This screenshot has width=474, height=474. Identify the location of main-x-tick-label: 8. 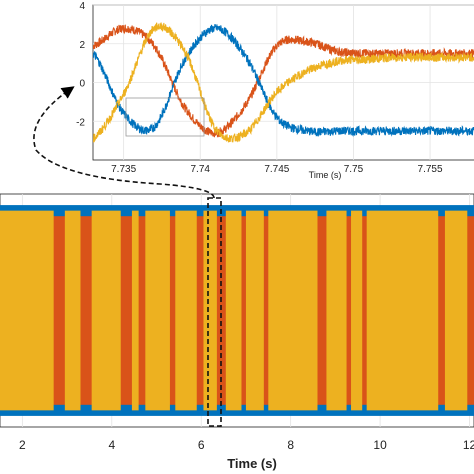
(290, 445).